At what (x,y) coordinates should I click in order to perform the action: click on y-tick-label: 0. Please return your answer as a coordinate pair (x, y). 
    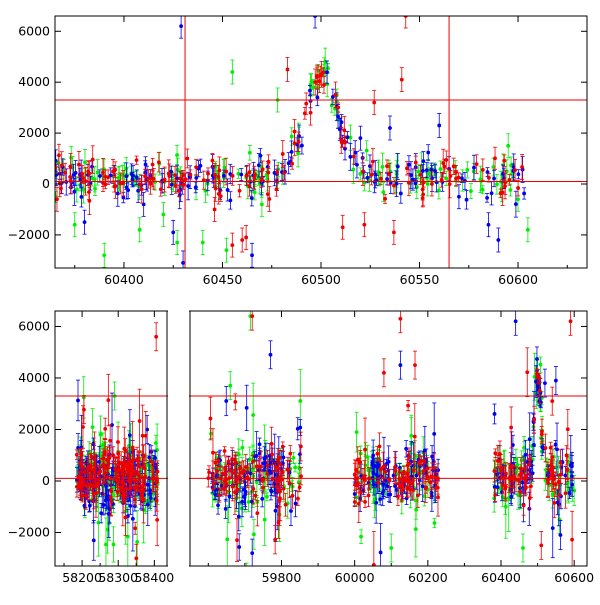
    Looking at the image, I should click on (46, 183).